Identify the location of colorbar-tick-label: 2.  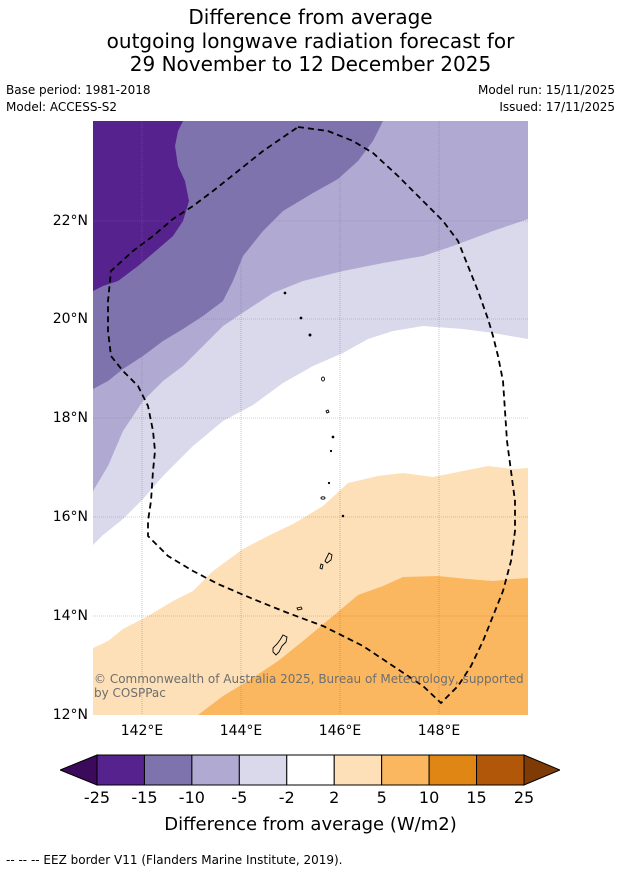
(334, 797).